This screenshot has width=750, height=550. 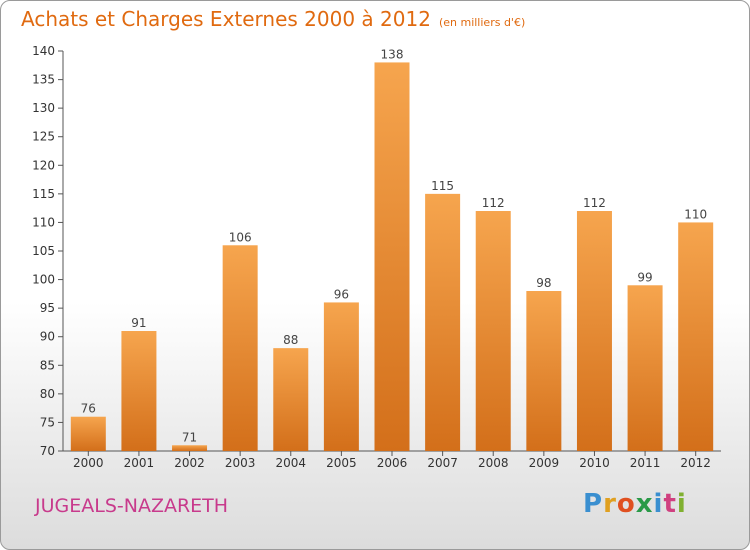 I want to click on proxiti-logo: Proxiti, so click(x=635, y=504).